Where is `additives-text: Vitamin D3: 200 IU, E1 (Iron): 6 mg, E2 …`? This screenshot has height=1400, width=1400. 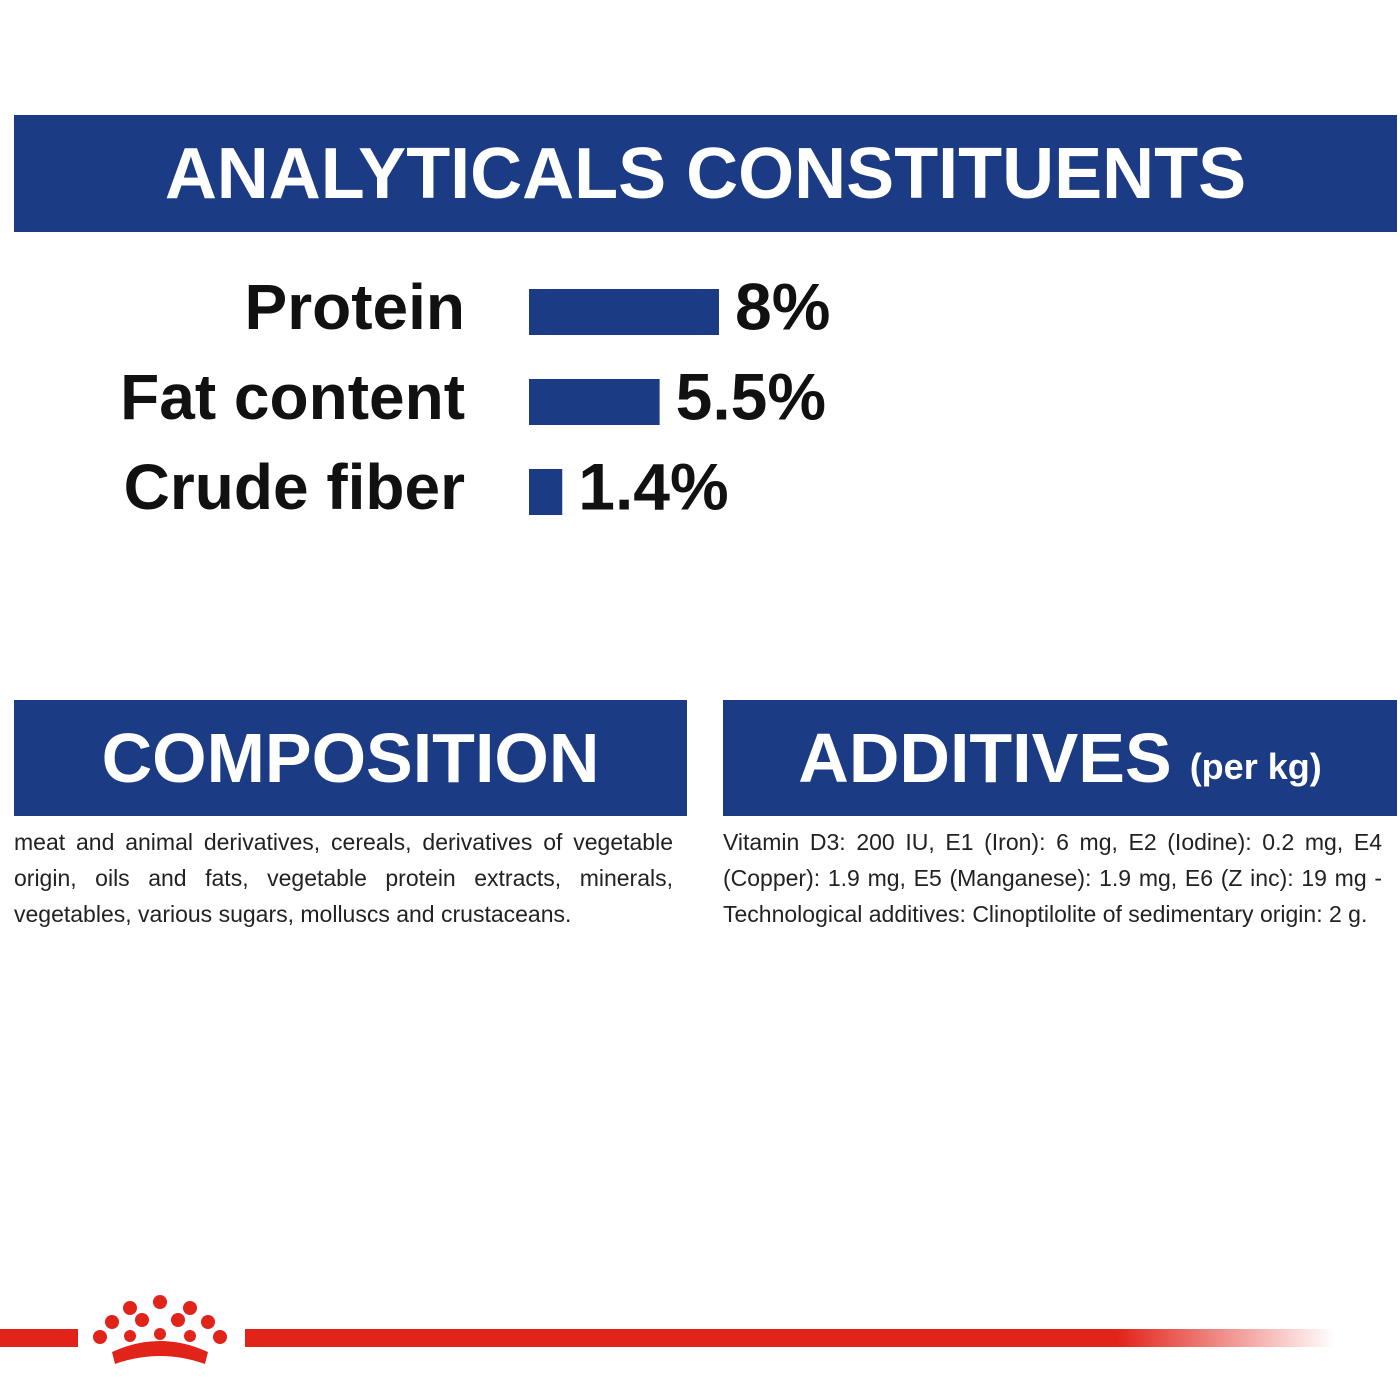 additives-text: Vitamin D3: 200 IU, E1 (Iron): 6 mg, E2 … is located at coordinates (1052, 878).